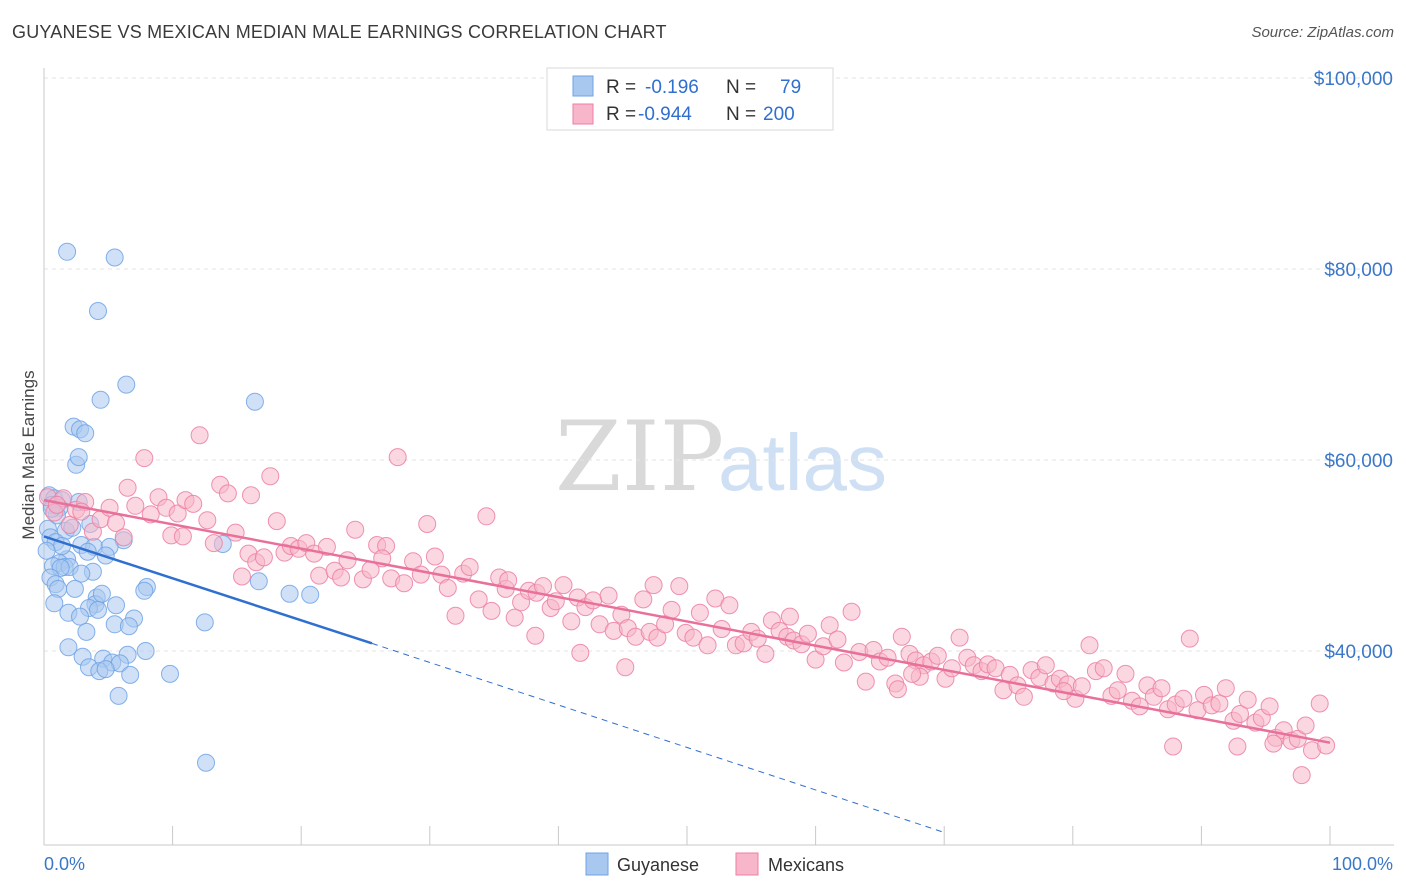 Image resolution: width=1406 pixels, height=892 pixels. What do you see at coordinates (1362, 864) in the screenshot?
I see `x-tick-label-1: 100.0%` at bounding box center [1362, 864].